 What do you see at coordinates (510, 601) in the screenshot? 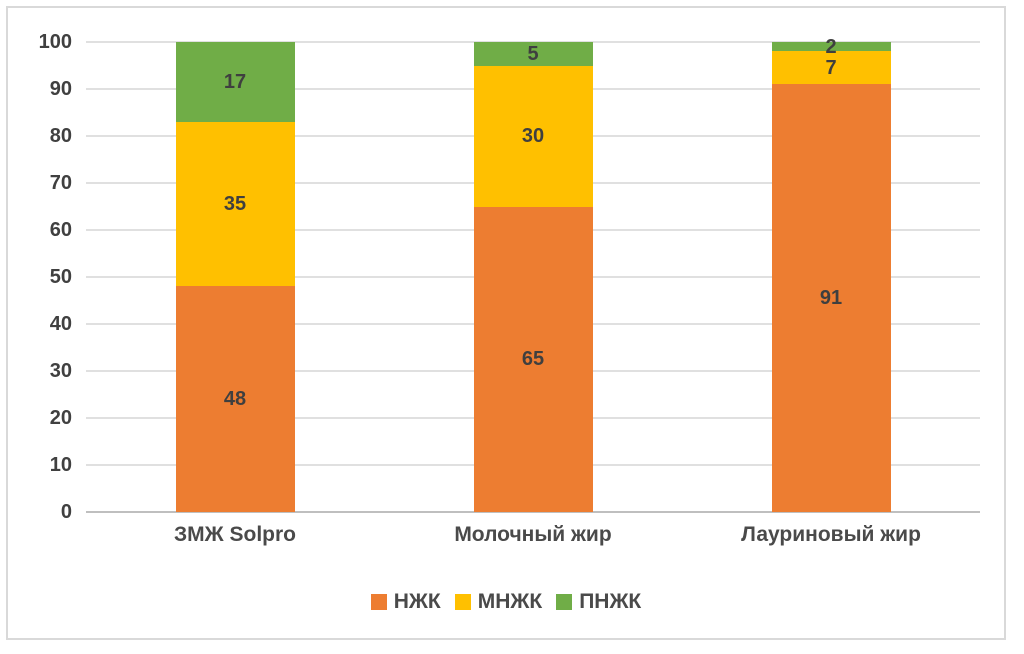
I see `legend-label: МНЖК` at bounding box center [510, 601].